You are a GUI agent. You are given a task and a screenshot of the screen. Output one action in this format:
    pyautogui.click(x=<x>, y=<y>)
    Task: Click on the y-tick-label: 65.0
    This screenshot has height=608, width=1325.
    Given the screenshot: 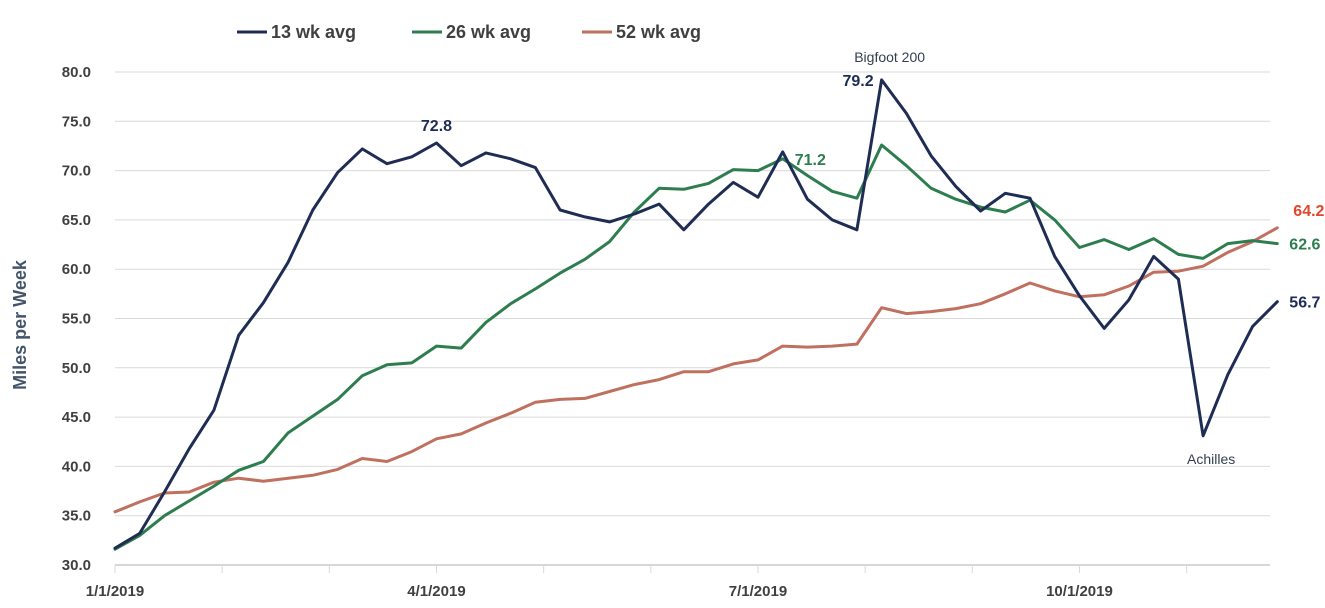 What is the action you would take?
    pyautogui.click(x=76, y=220)
    